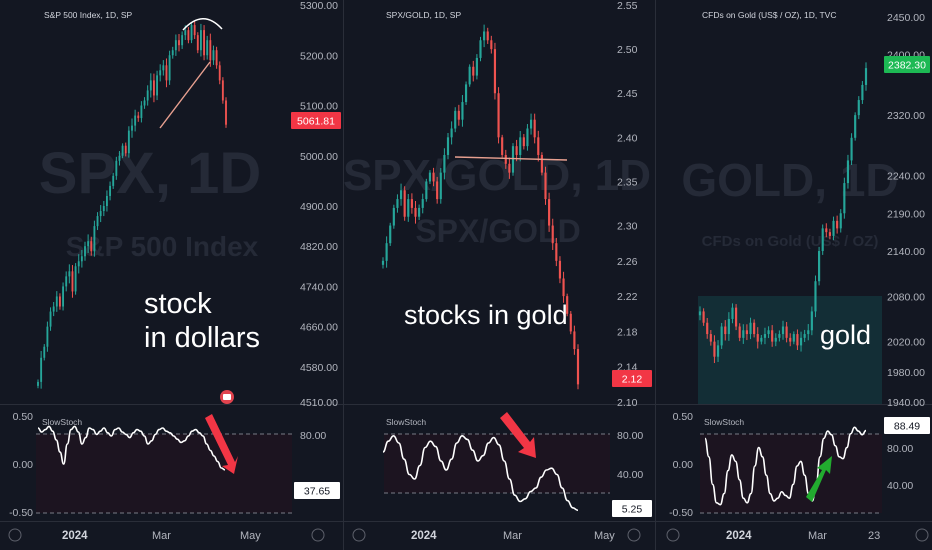 The width and height of the screenshot is (932, 550). Describe the element at coordinates (202, 24) in the screenshot. I see `top-arc-annotation` at that location.